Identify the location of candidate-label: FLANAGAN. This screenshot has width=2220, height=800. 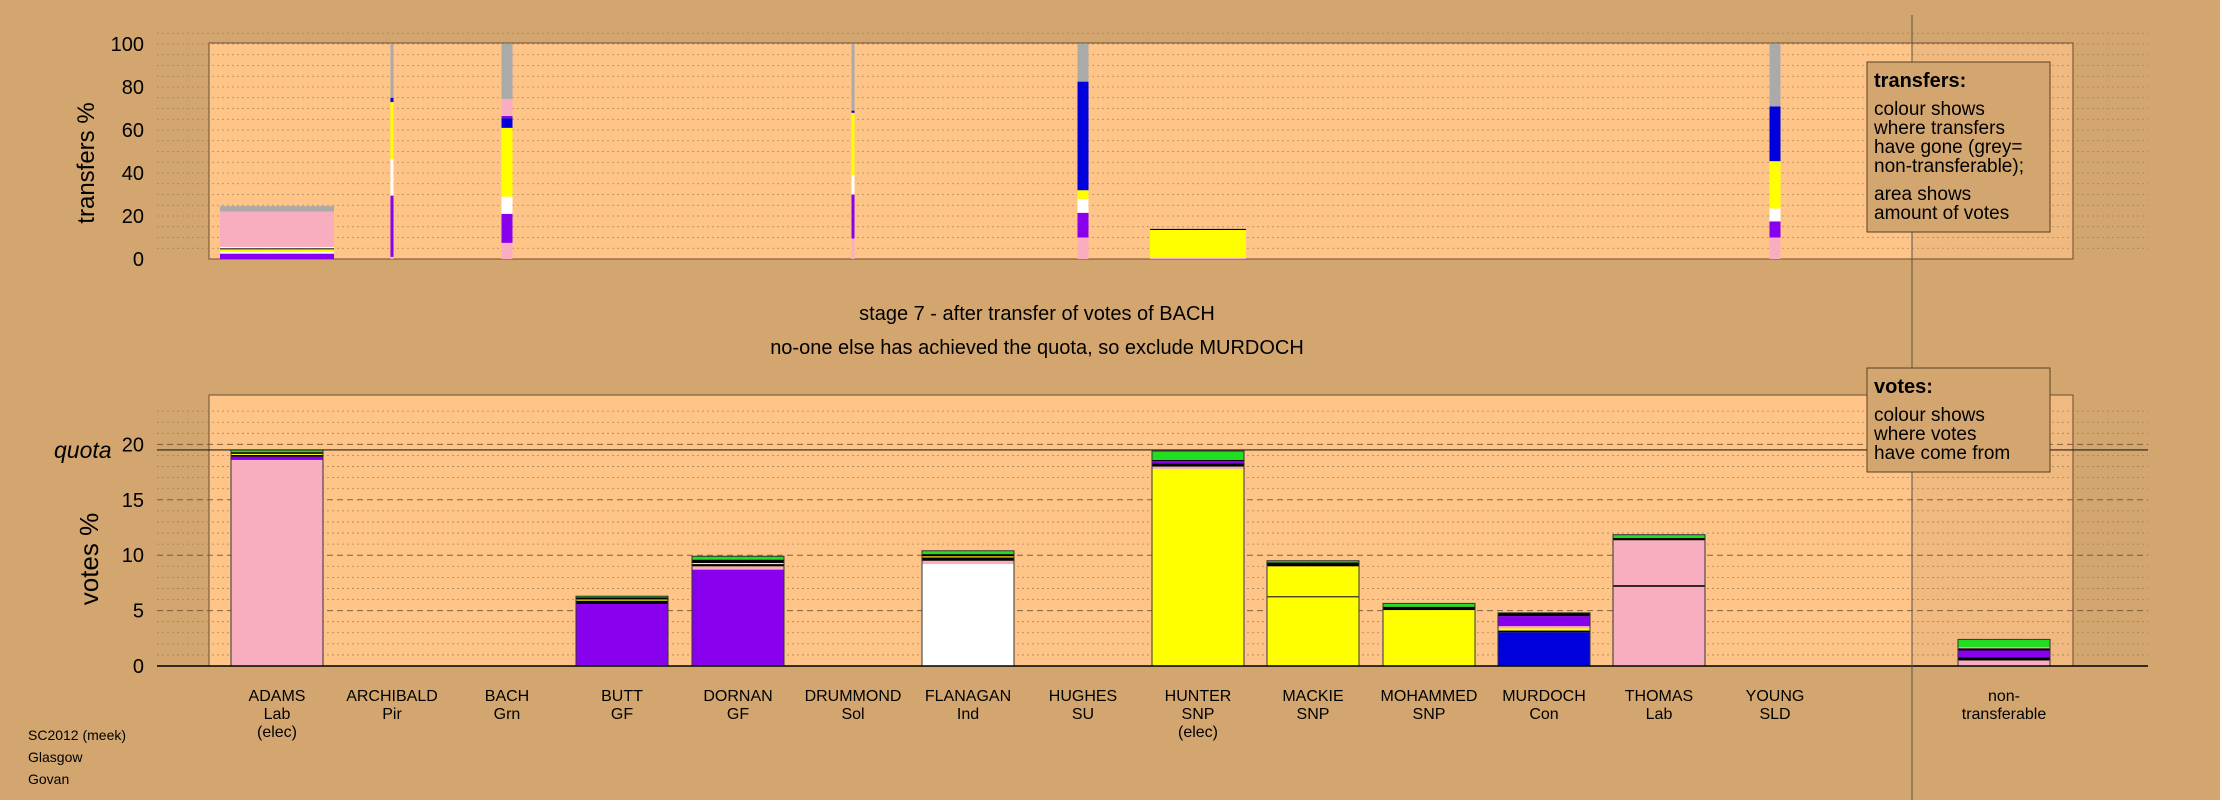
(968, 696).